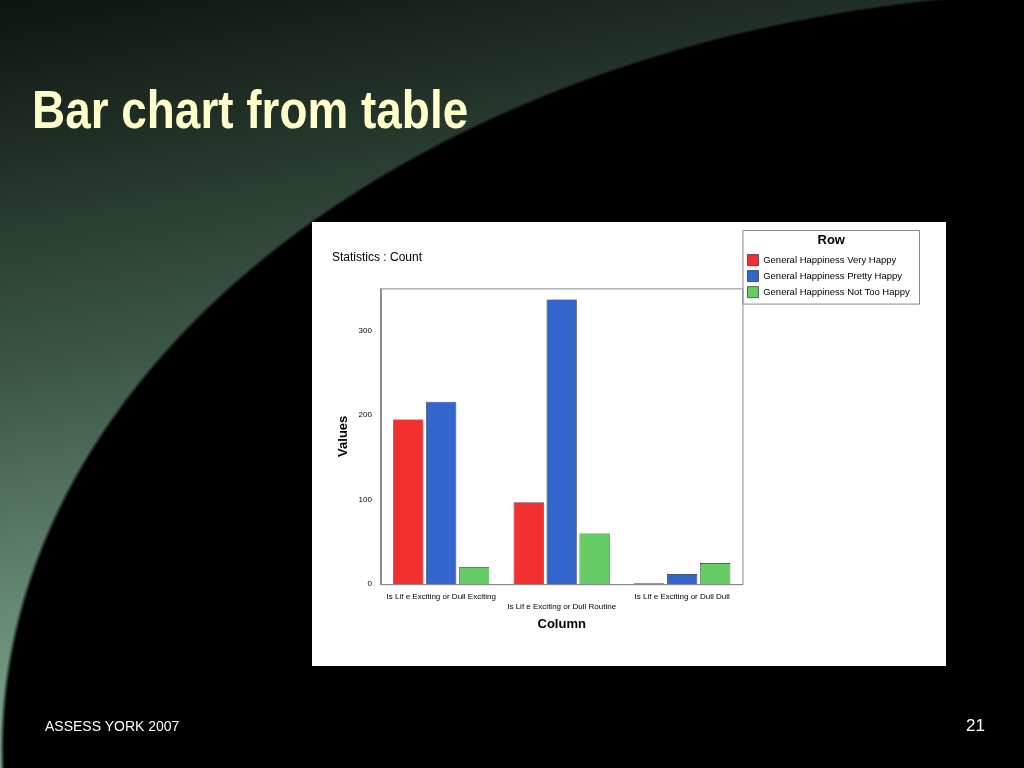 The width and height of the screenshot is (1024, 768). Describe the element at coordinates (975, 726) in the screenshot. I see `text: 21` at that location.